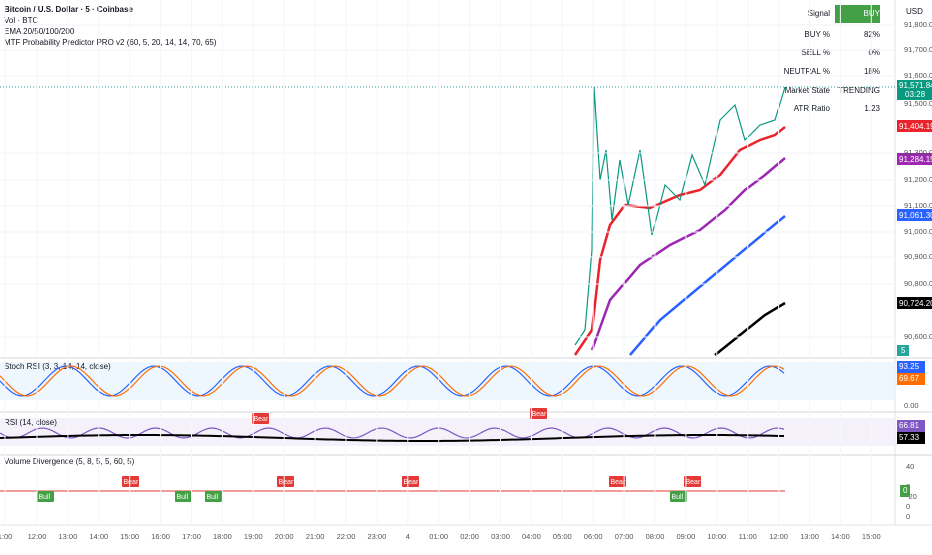 The width and height of the screenshot is (932, 555). I want to click on time-axis-label: 18:00, so click(222, 536).